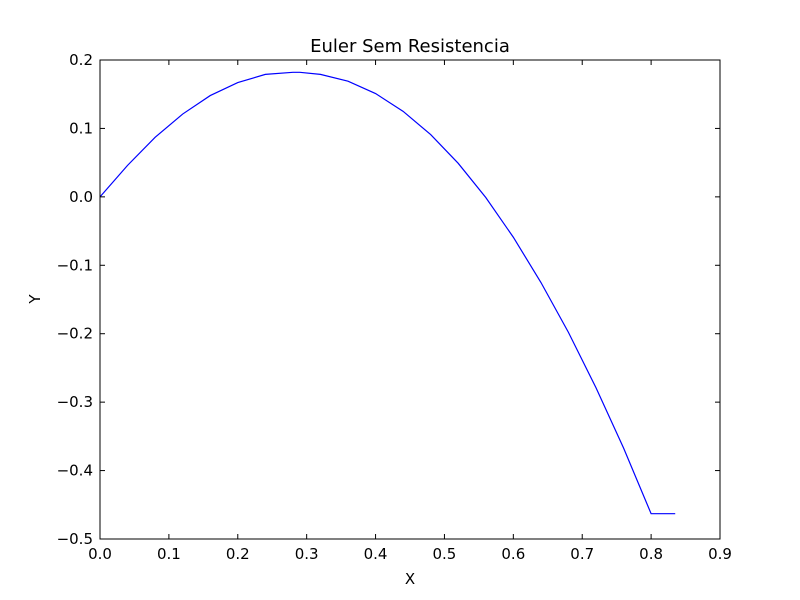 This screenshot has height=600, width=800. Describe the element at coordinates (513, 554) in the screenshot. I see `x-tick-label: 0.6` at that location.